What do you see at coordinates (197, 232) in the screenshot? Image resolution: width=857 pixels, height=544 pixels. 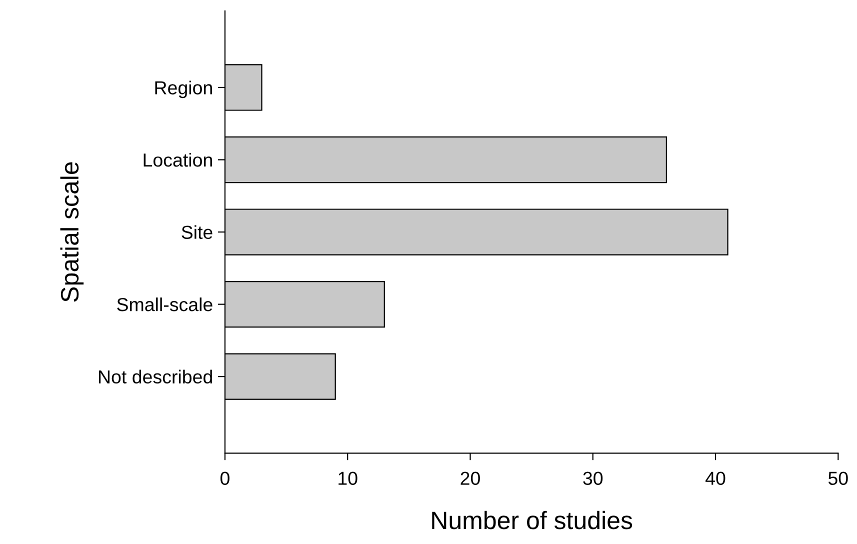 I see `y-tick-label: Site` at bounding box center [197, 232].